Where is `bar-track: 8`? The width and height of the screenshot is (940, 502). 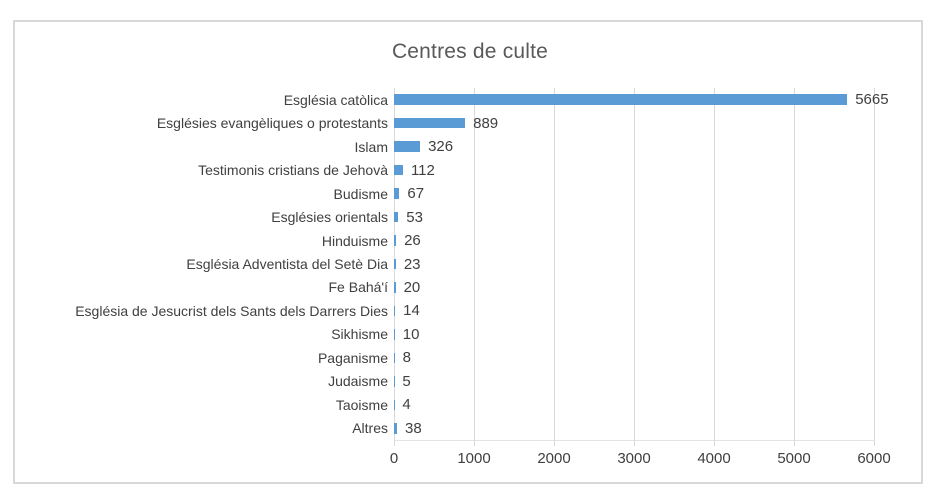
bar-track: 8 is located at coordinates (402, 357).